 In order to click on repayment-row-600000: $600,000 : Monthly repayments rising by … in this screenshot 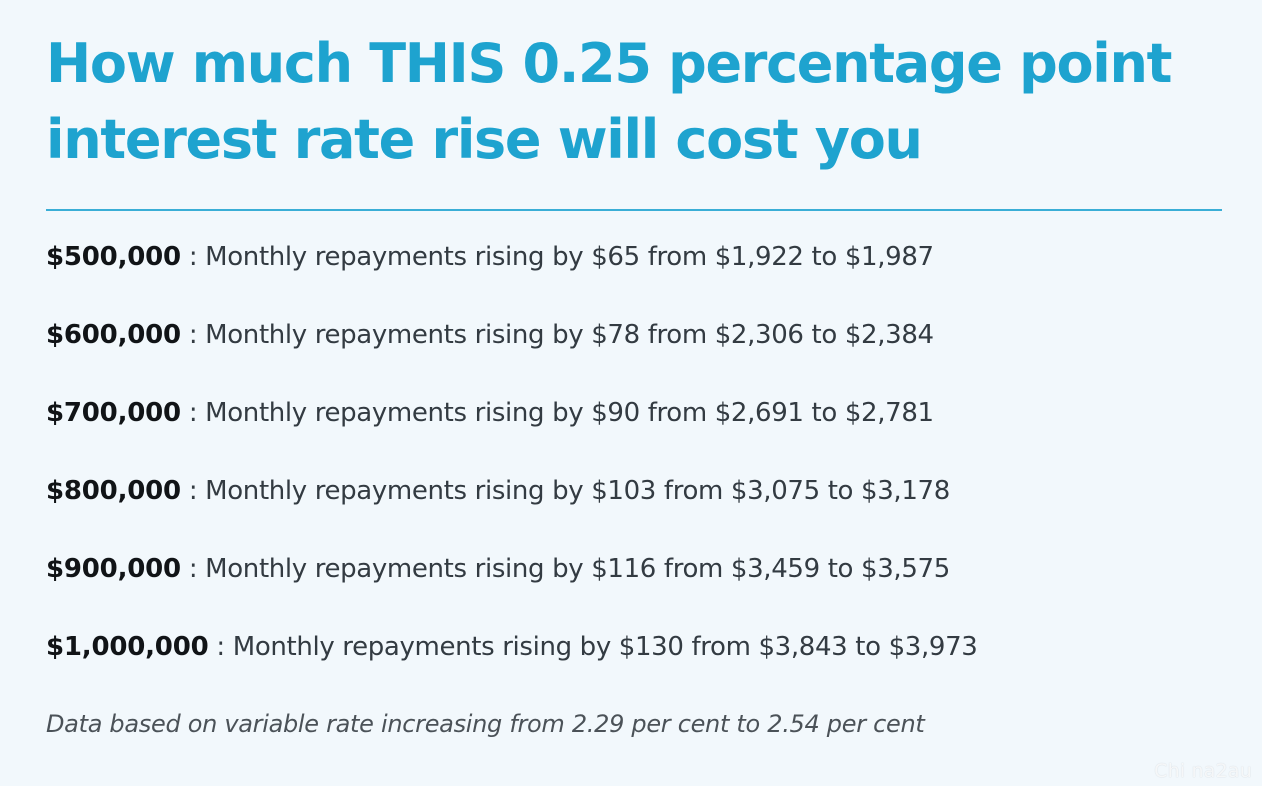, I will do `click(490, 335)`.